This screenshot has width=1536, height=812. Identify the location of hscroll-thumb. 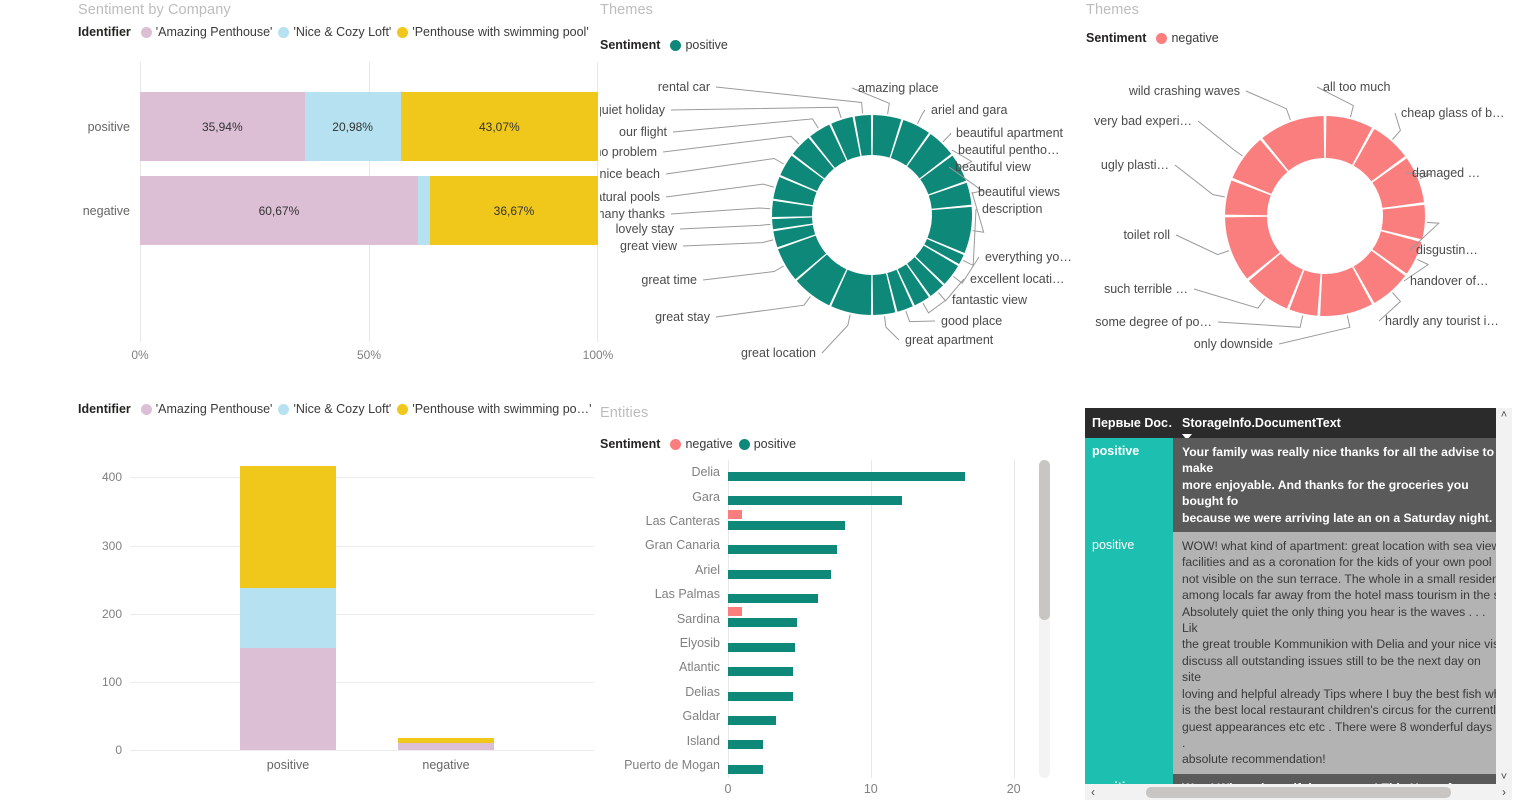
(1298, 792).